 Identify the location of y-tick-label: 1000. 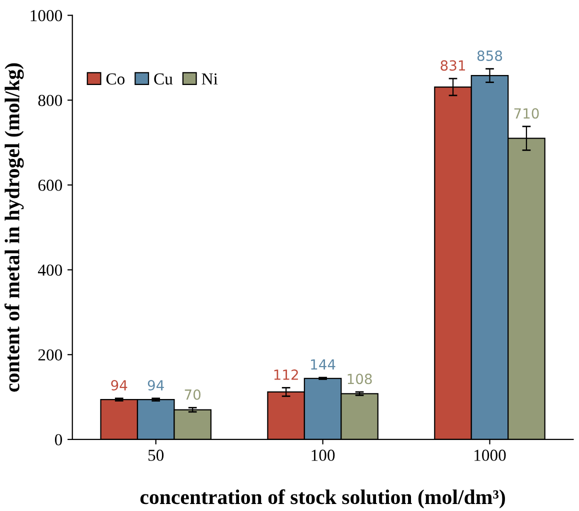
(46, 16).